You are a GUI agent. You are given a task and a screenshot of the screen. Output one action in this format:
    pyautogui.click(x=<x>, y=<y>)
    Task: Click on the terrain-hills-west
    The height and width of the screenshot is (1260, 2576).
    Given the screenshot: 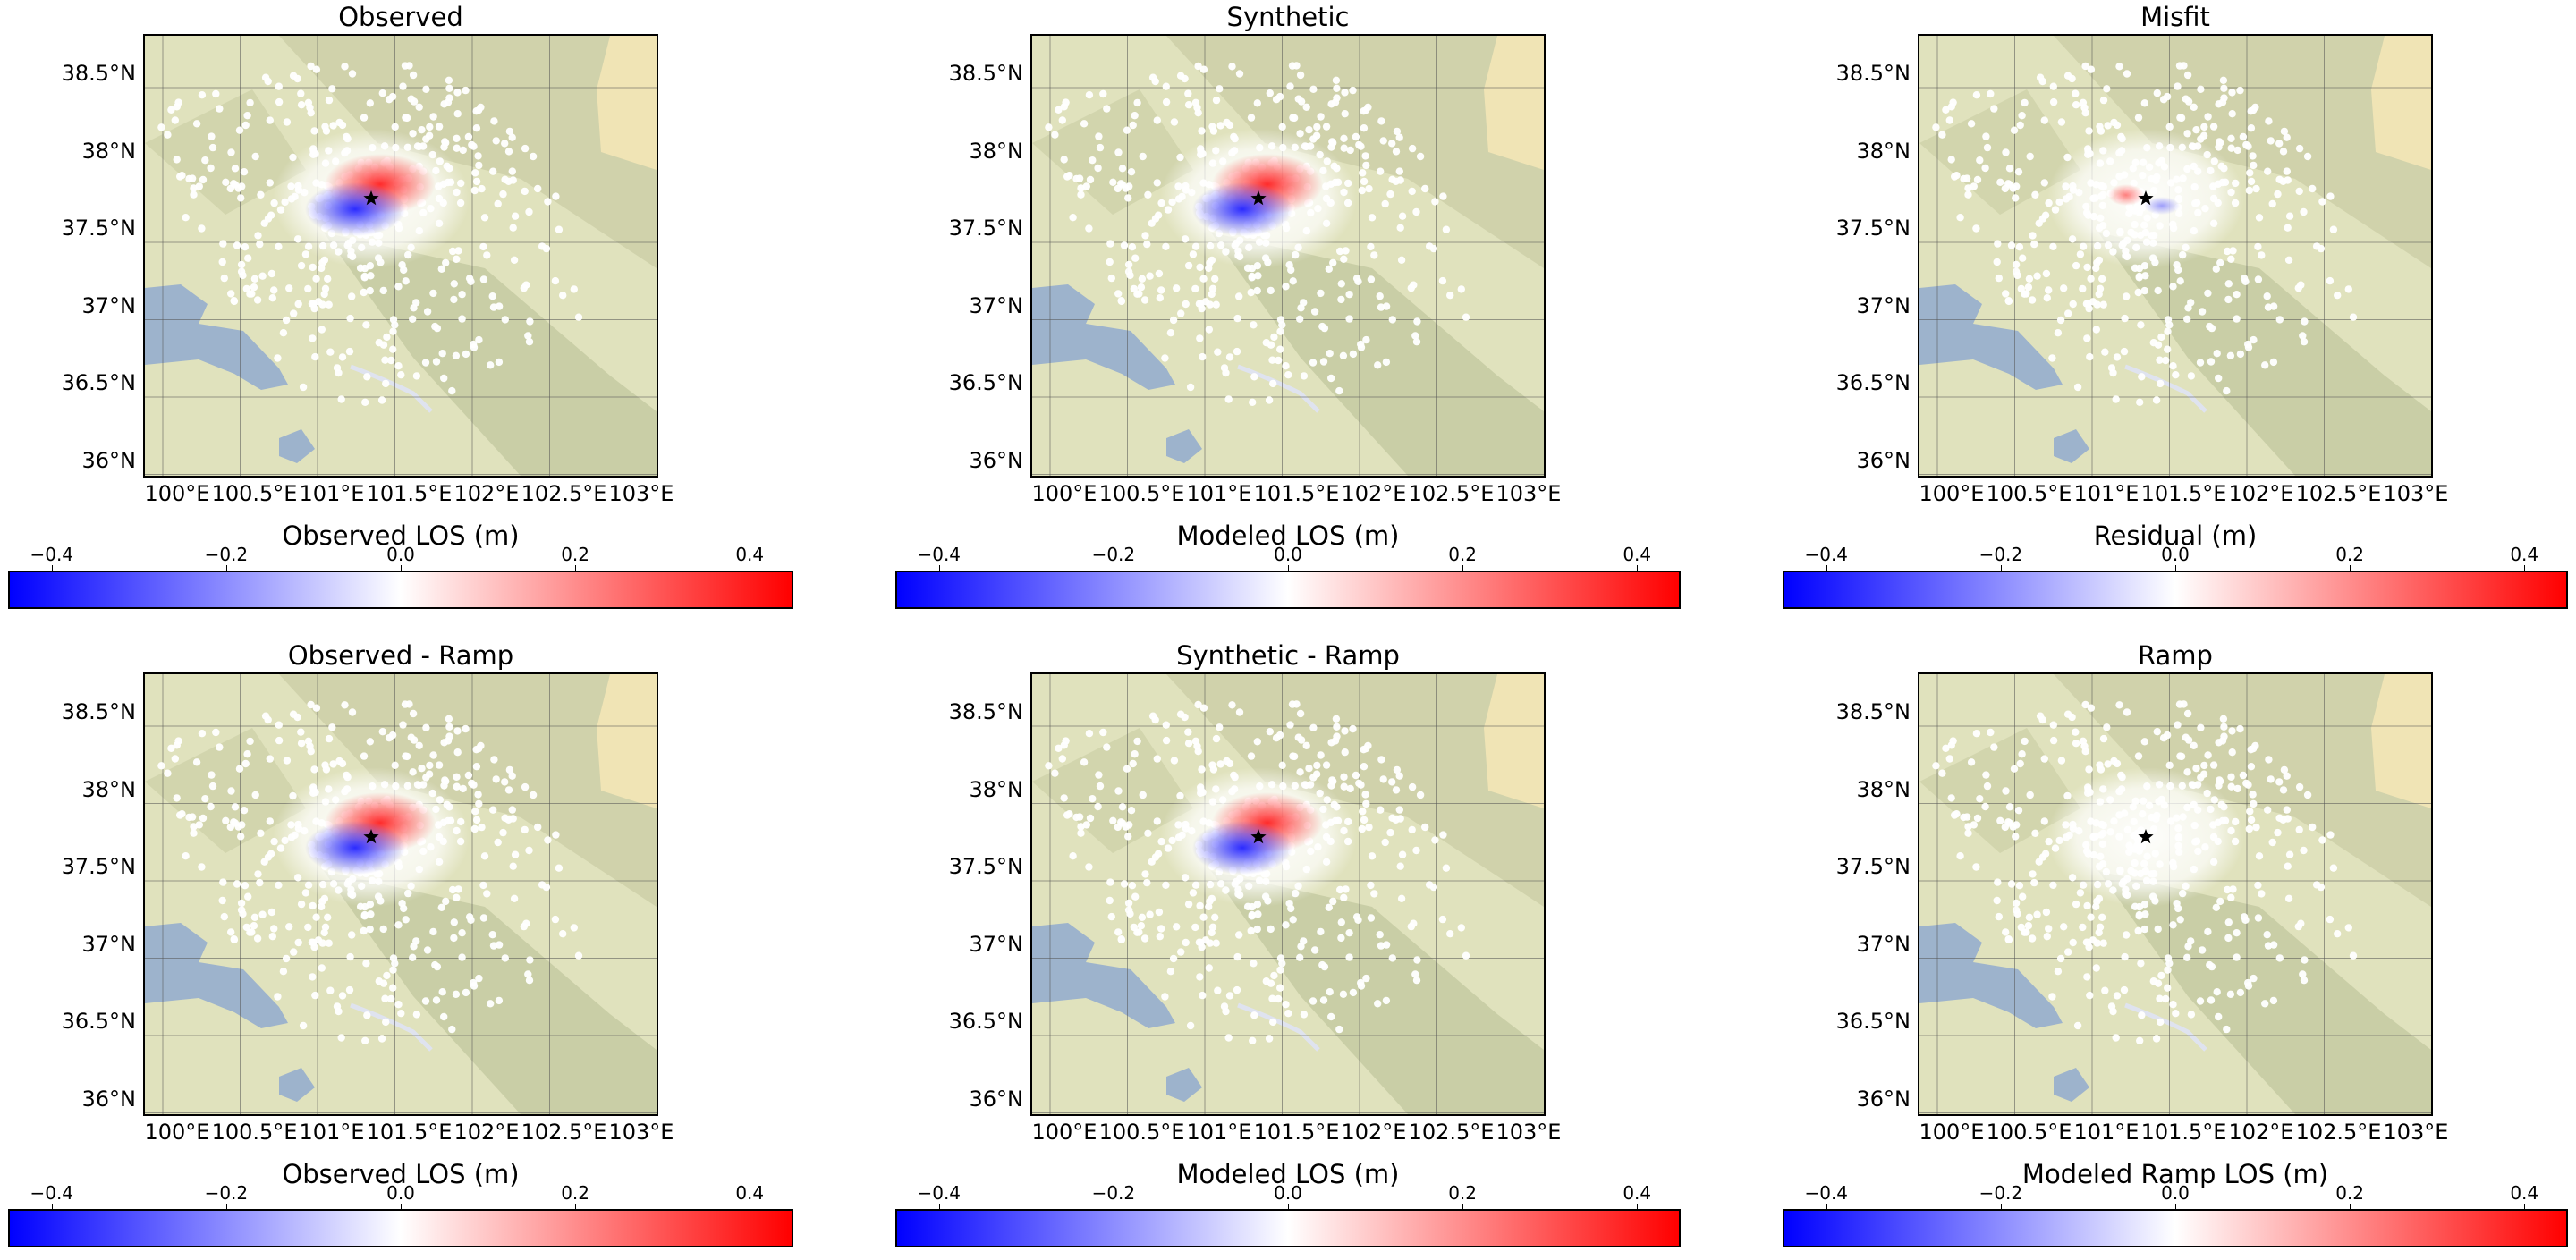 What is the action you would take?
    pyautogui.click(x=225, y=790)
    